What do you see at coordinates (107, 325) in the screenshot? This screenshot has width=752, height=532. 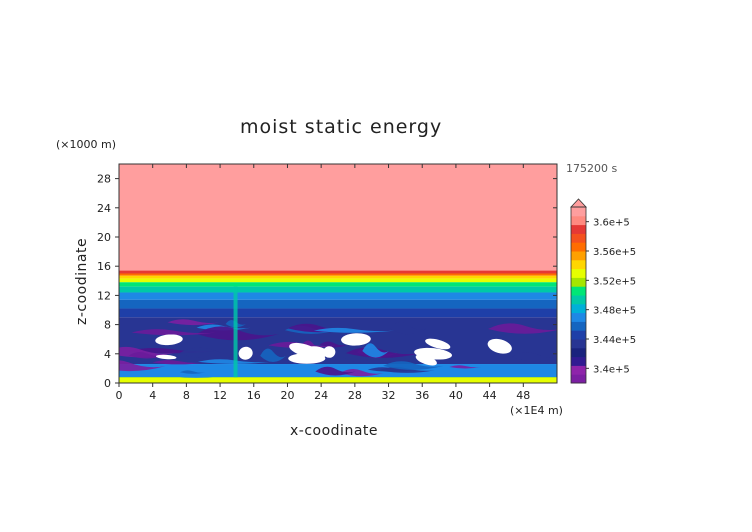 I see `y-tick-label: 8` at bounding box center [107, 325].